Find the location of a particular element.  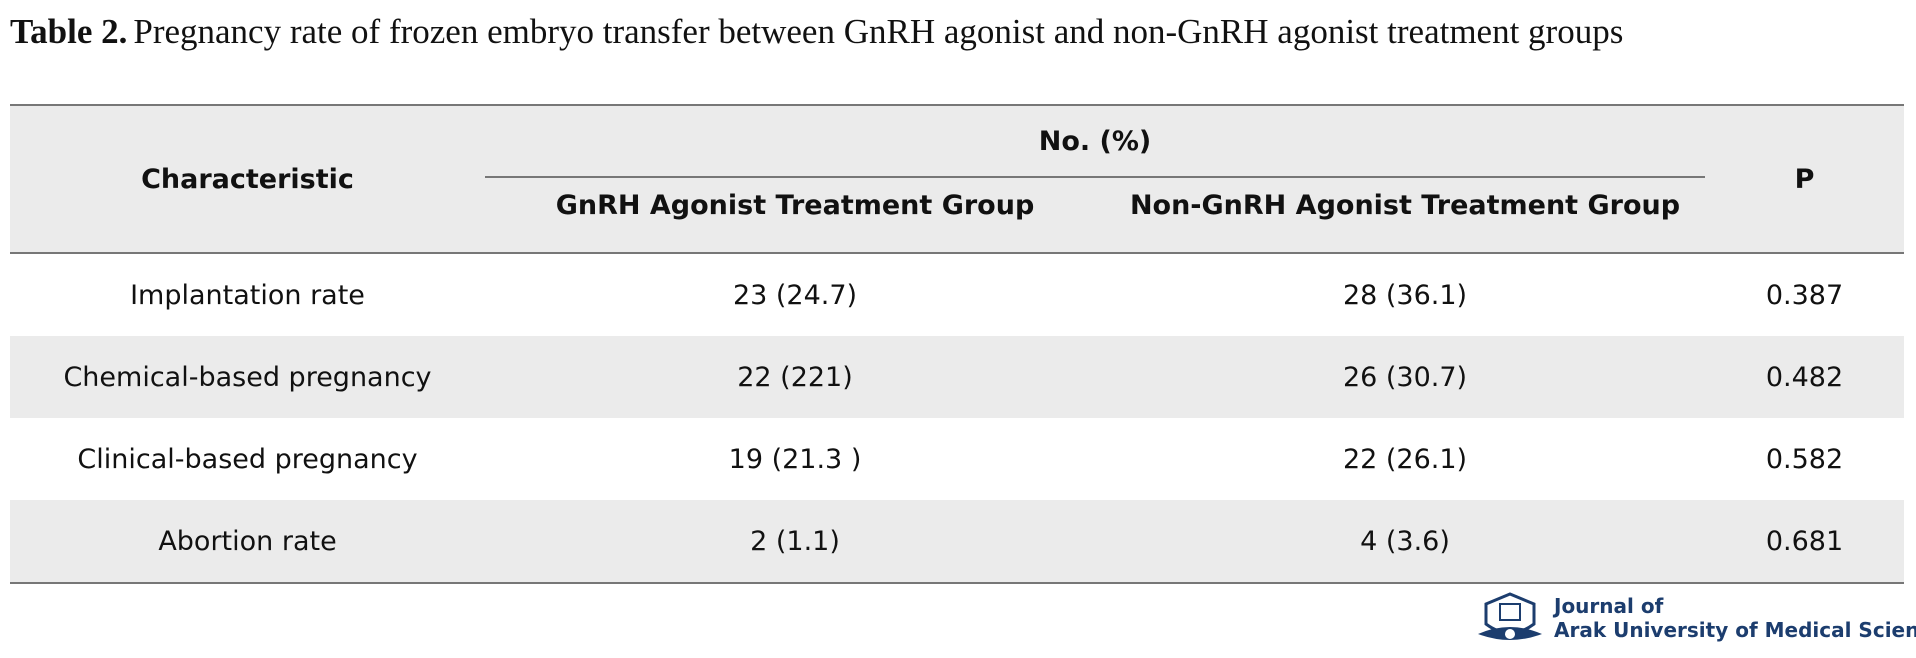

header-cell: Non-GnRH Agonist Treatment Group is located at coordinates (1405, 215).